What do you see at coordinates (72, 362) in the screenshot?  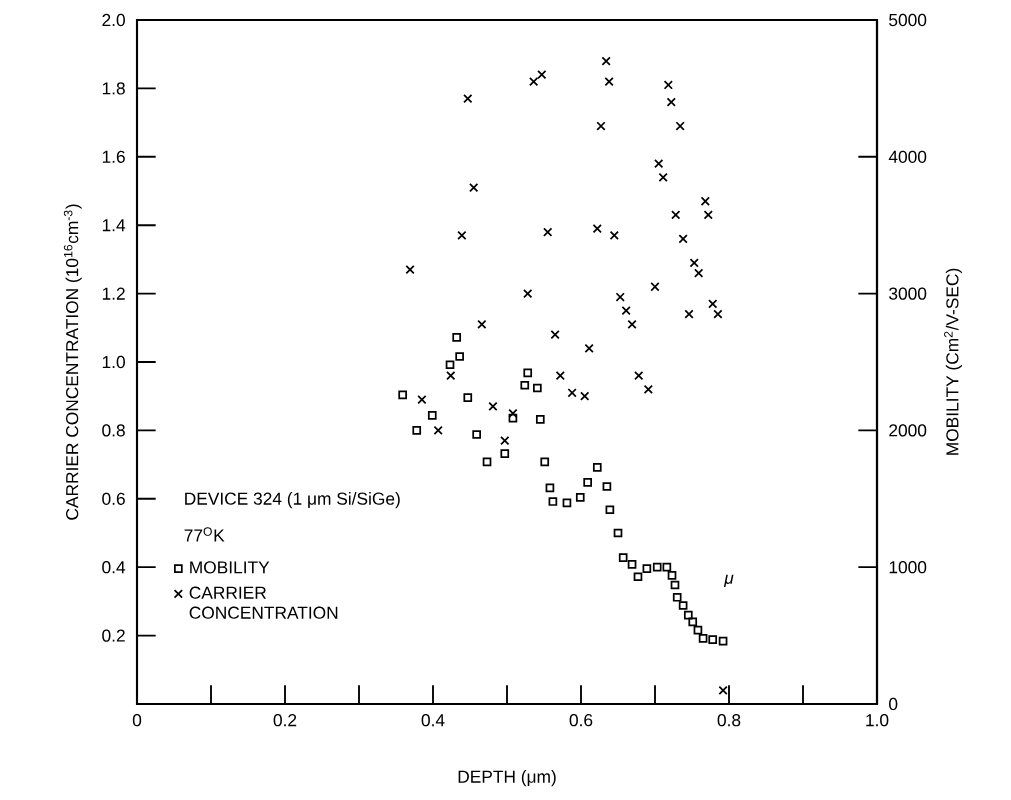 I see `y-axis-title: CARRIER CONCENTRATION (10$^{16}$cm$^{-3}$)` at bounding box center [72, 362].